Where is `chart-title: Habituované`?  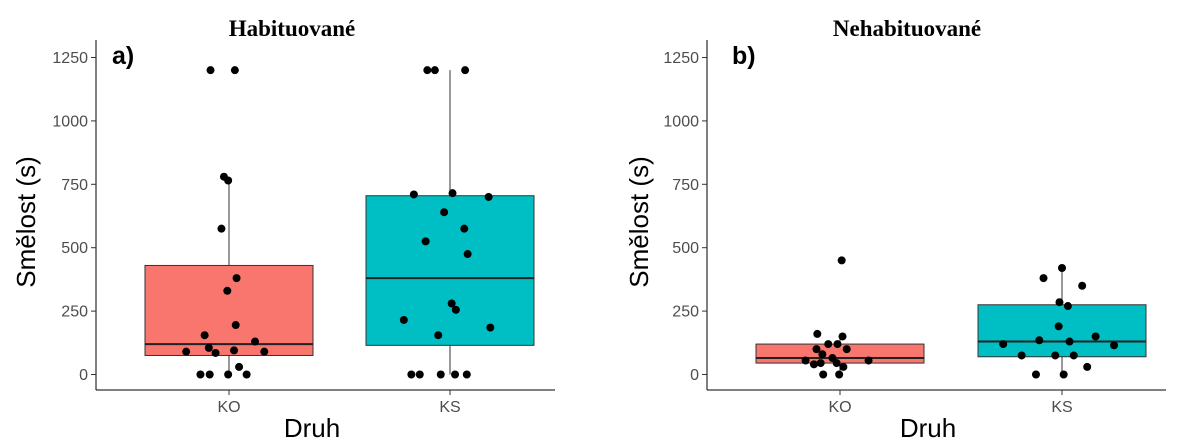 chart-title: Habituované is located at coordinates (292, 28).